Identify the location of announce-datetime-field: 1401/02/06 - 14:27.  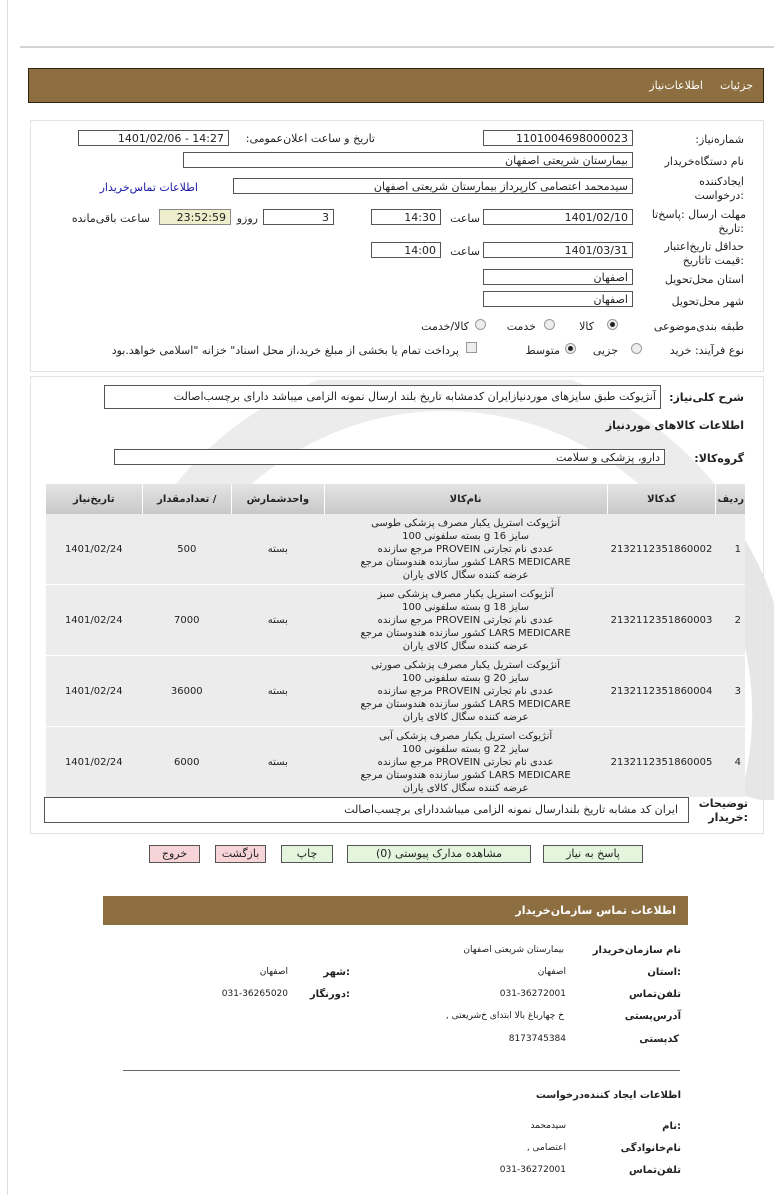
(153, 138).